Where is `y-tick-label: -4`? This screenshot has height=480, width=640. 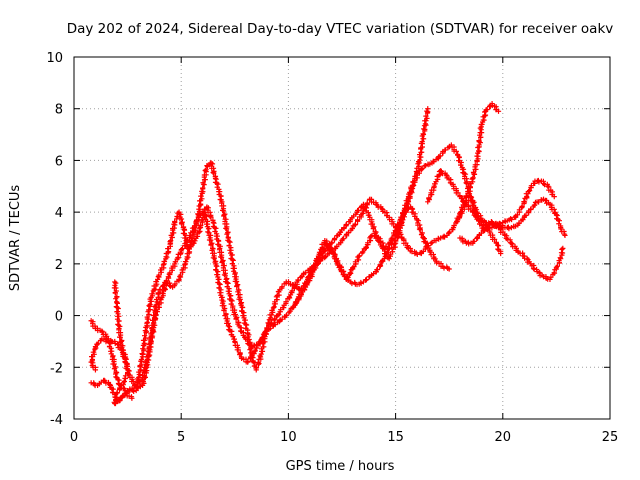 y-tick-label: -4 is located at coordinates (56, 420).